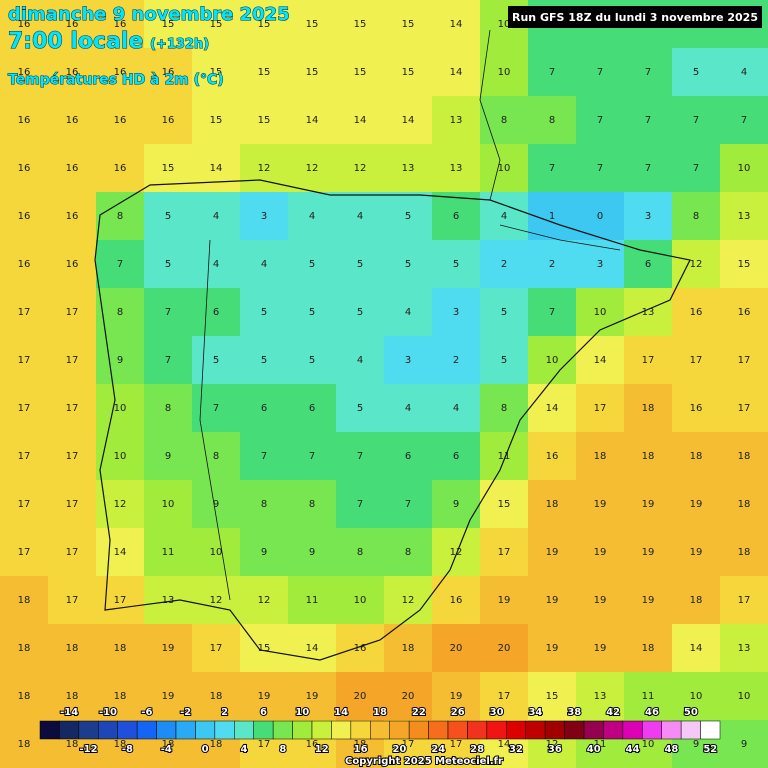 This screenshot has height=768, width=768. What do you see at coordinates (205, 749) in the screenshot?
I see `legend-tick-label: 0` at bounding box center [205, 749].